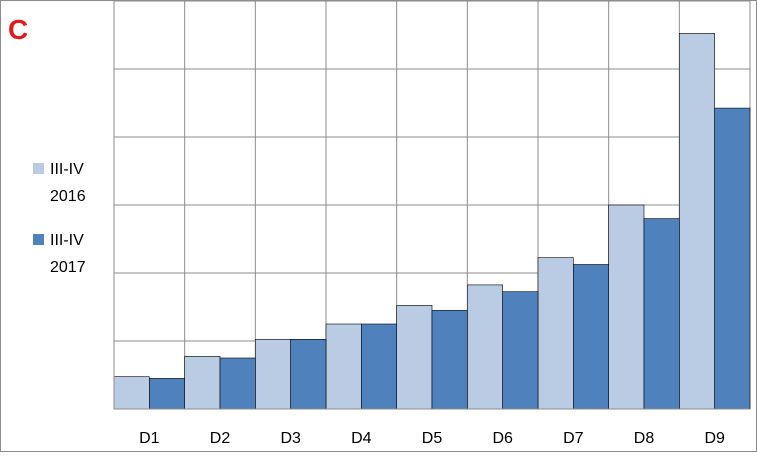 The width and height of the screenshot is (757, 457). Describe the element at coordinates (449, 360) in the screenshot. I see `bar-2017-d5` at that location.